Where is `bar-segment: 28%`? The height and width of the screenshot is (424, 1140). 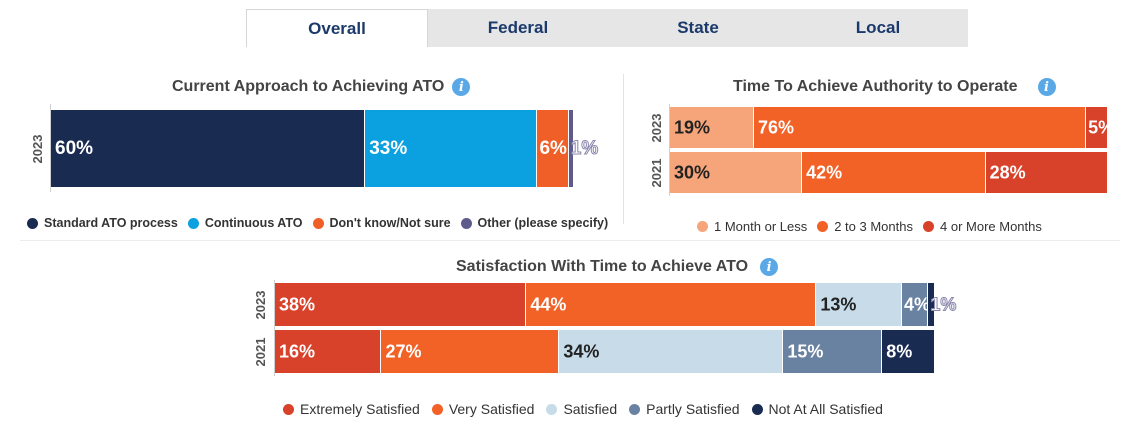
bar-segment: 28% is located at coordinates (1045, 172).